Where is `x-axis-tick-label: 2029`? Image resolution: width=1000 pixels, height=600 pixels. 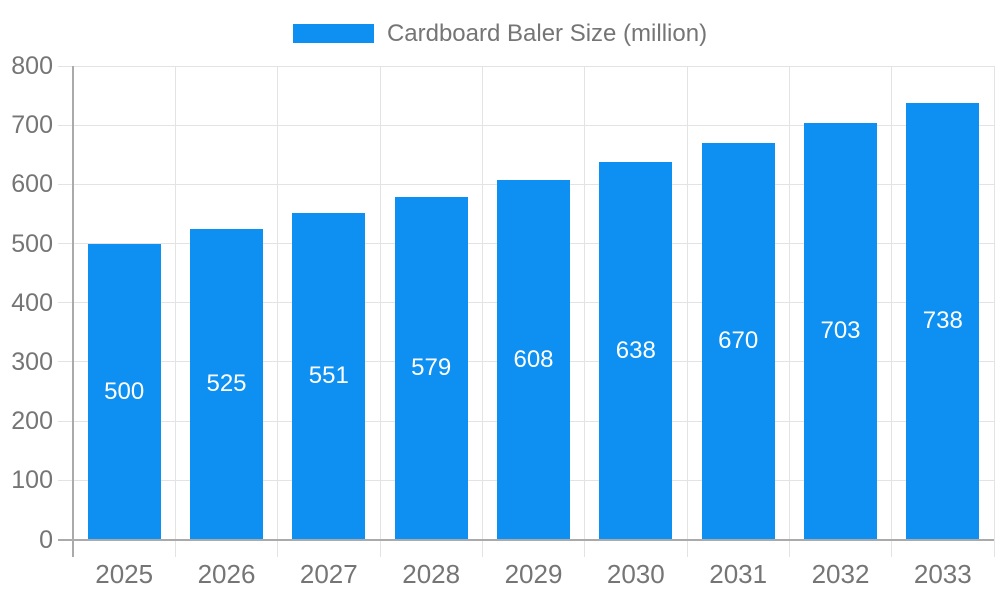 x-axis-tick-label: 2029 is located at coordinates (533, 573).